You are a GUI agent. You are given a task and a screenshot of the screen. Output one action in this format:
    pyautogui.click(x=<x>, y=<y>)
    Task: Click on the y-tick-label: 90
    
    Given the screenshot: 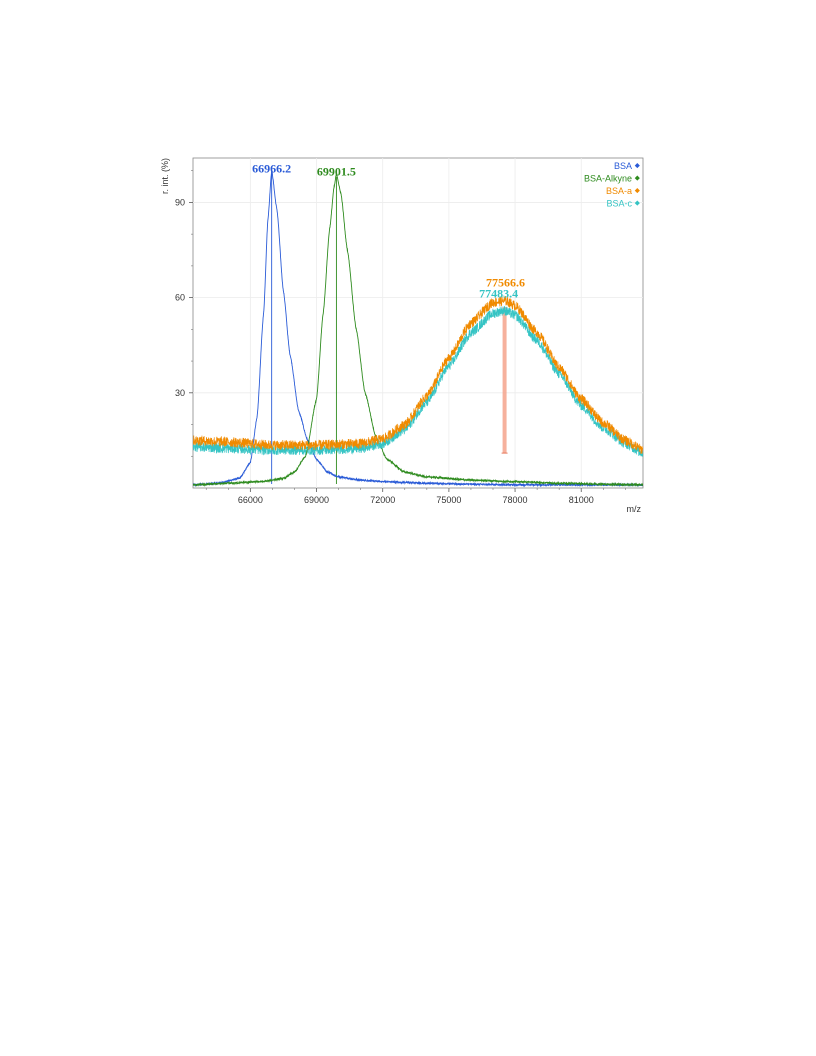 What is the action you would take?
    pyautogui.click(x=180, y=202)
    